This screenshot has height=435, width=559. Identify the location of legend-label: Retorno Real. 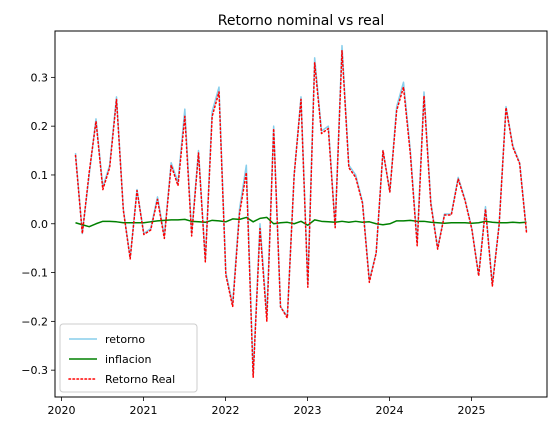
(140, 379).